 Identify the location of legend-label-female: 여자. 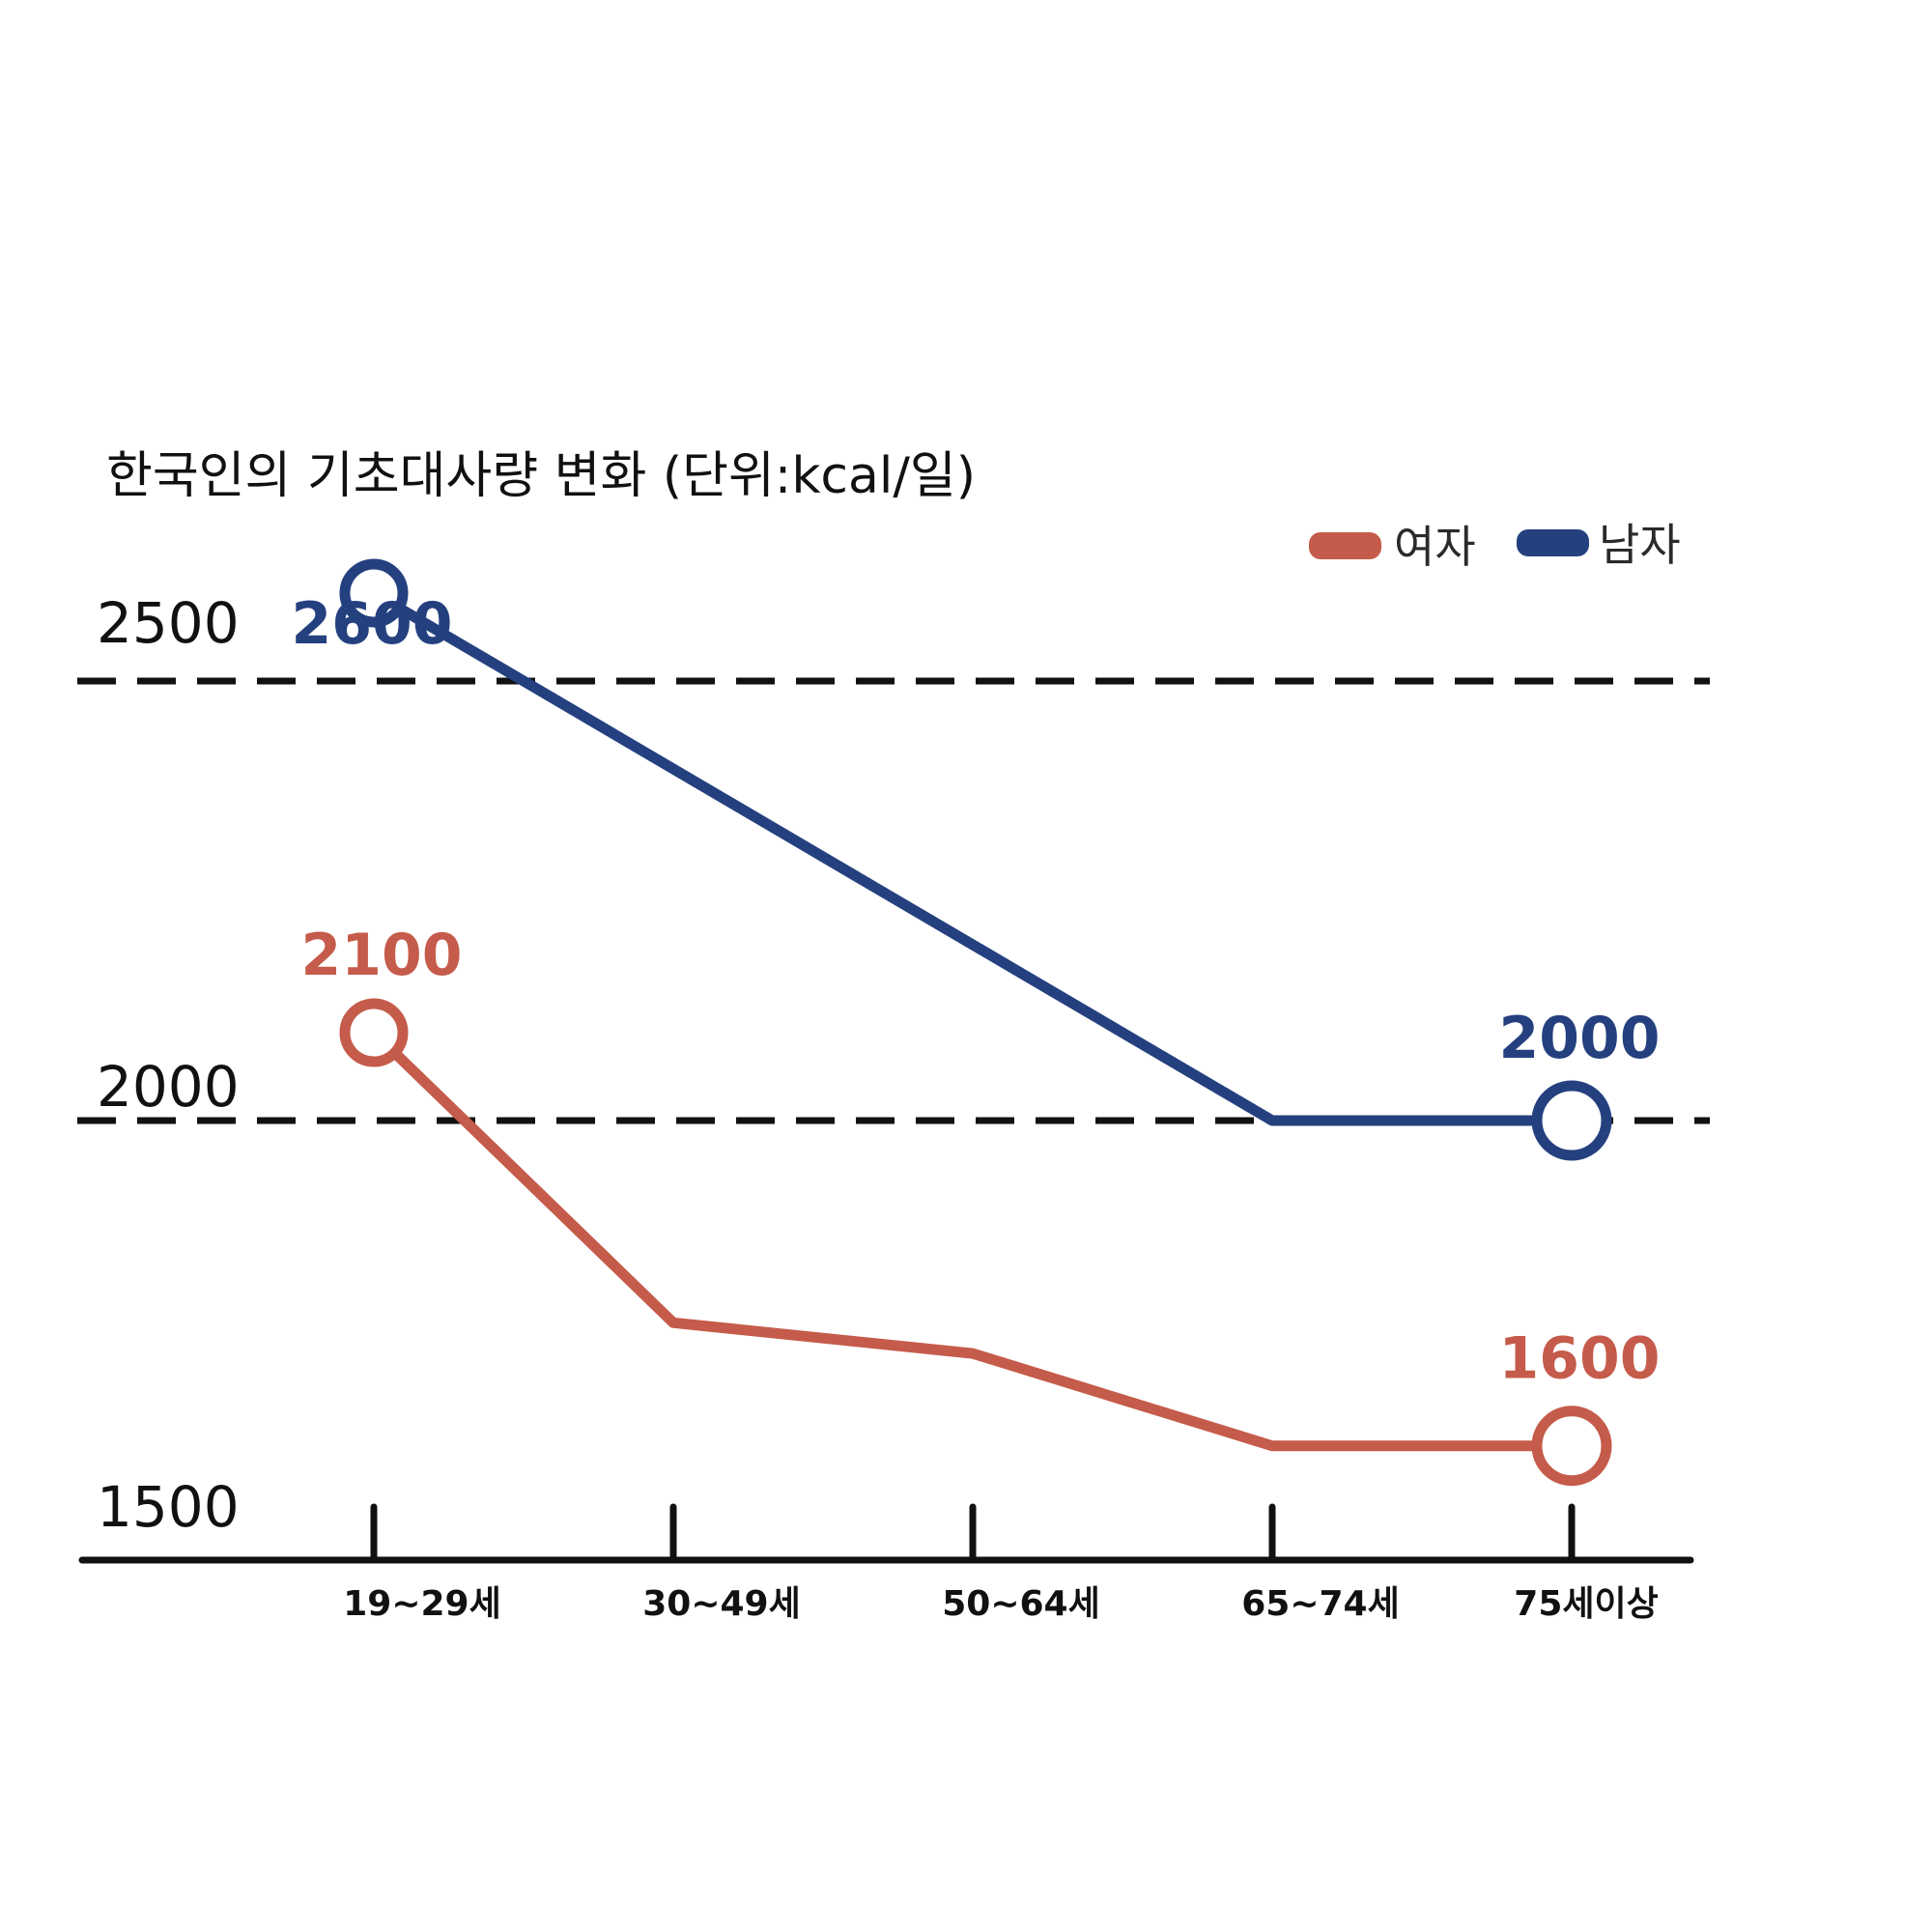
(1435, 547).